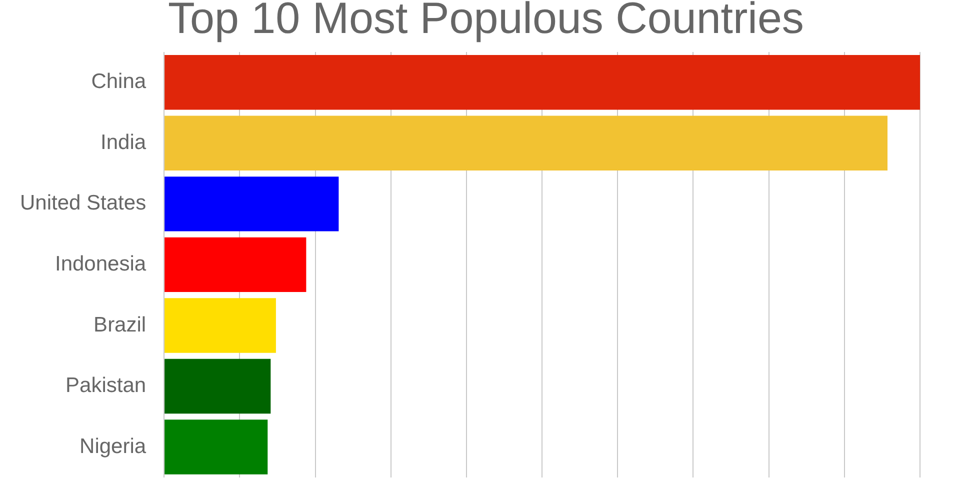 This screenshot has height=500, width=960. What do you see at coordinates (486, 22) in the screenshot?
I see `chart-title: Top 10 Most Populous Countries` at bounding box center [486, 22].